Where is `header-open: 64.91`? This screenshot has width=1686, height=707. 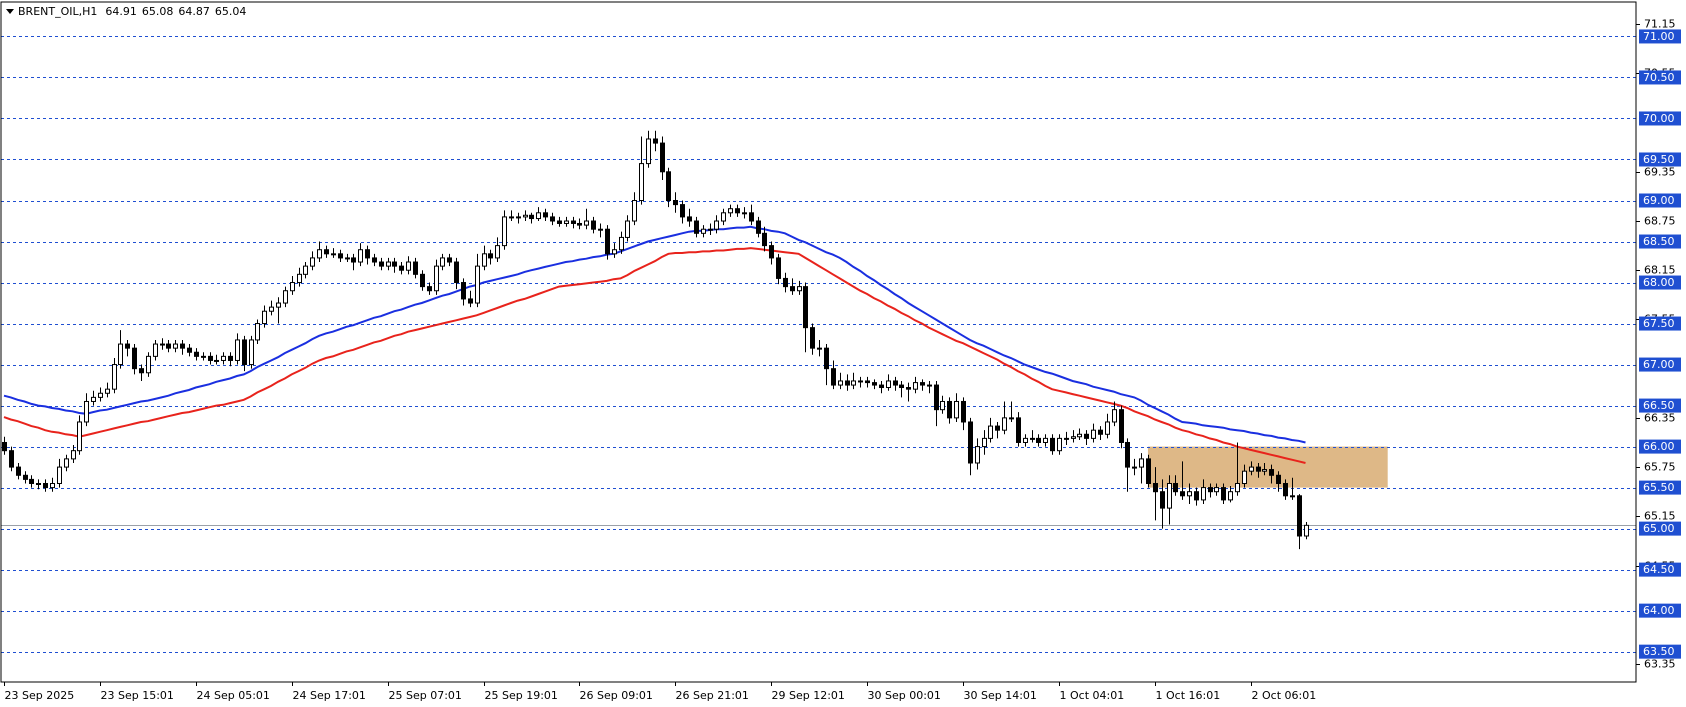 header-open: 64.91 is located at coordinates (121, 11).